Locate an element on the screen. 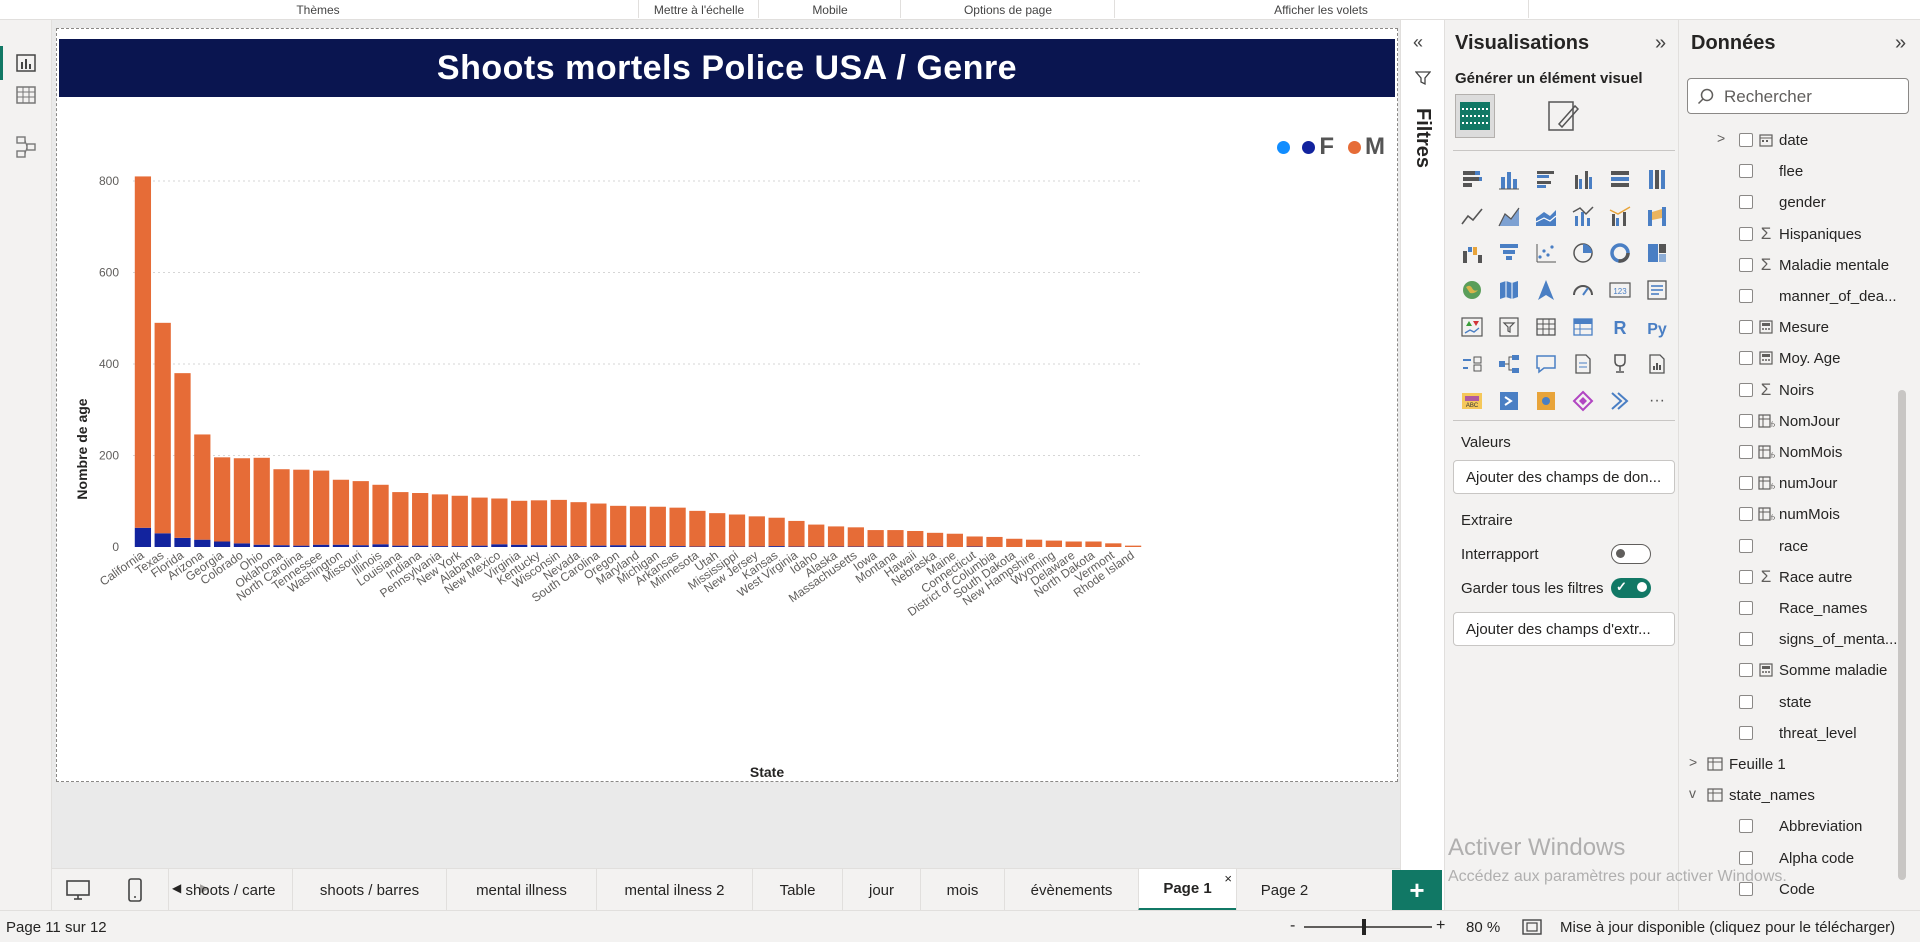 Image resolution: width=1920 pixels, height=942 pixels. field-item: Code is located at coordinates (1799, 889).